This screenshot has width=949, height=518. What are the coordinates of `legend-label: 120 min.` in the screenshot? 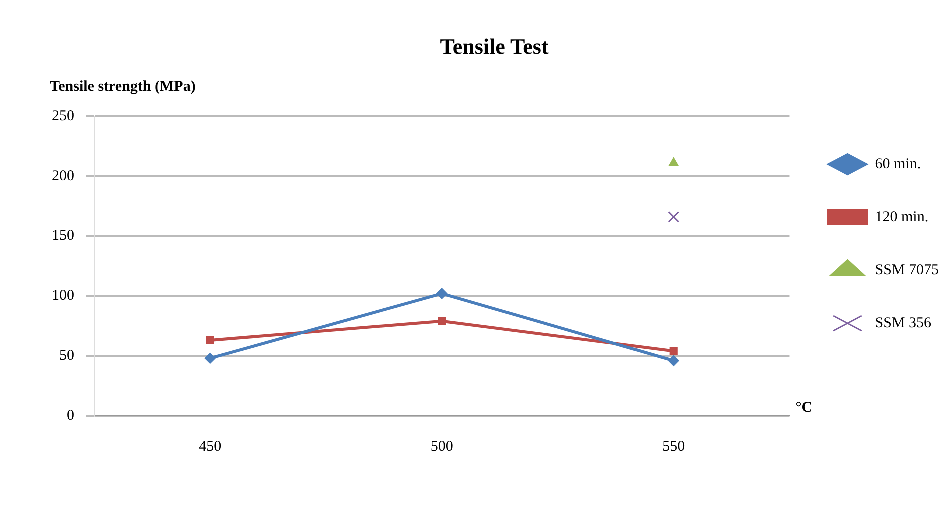 It's located at (902, 217).